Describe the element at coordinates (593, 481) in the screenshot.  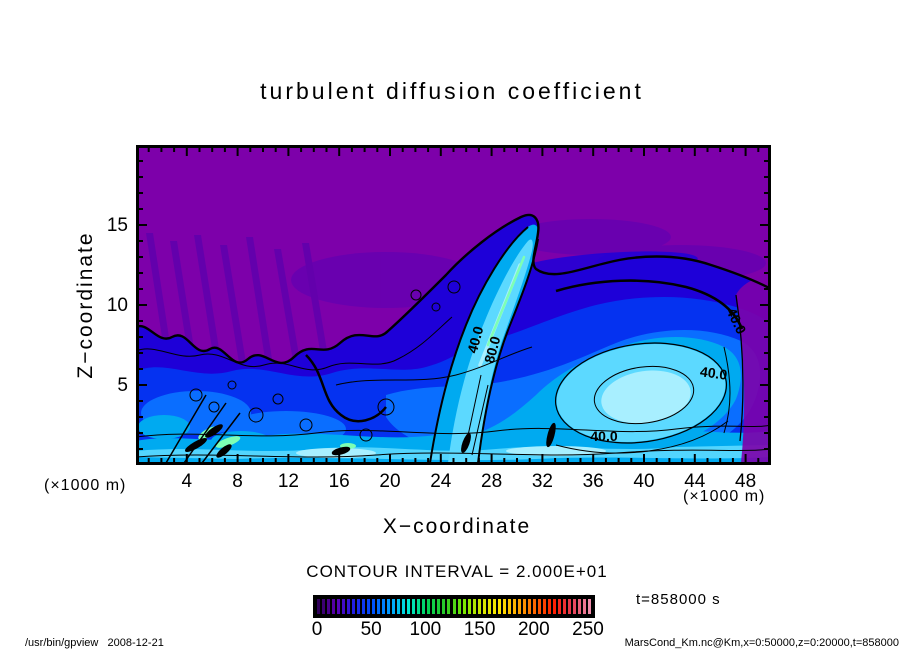
I see `x-tick-label: 36` at that location.